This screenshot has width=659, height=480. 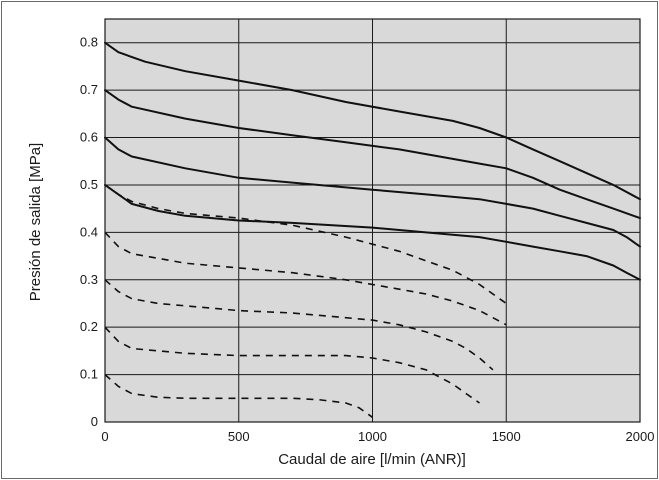 I want to click on y-tick-label: 0.5, so click(x=89, y=184).